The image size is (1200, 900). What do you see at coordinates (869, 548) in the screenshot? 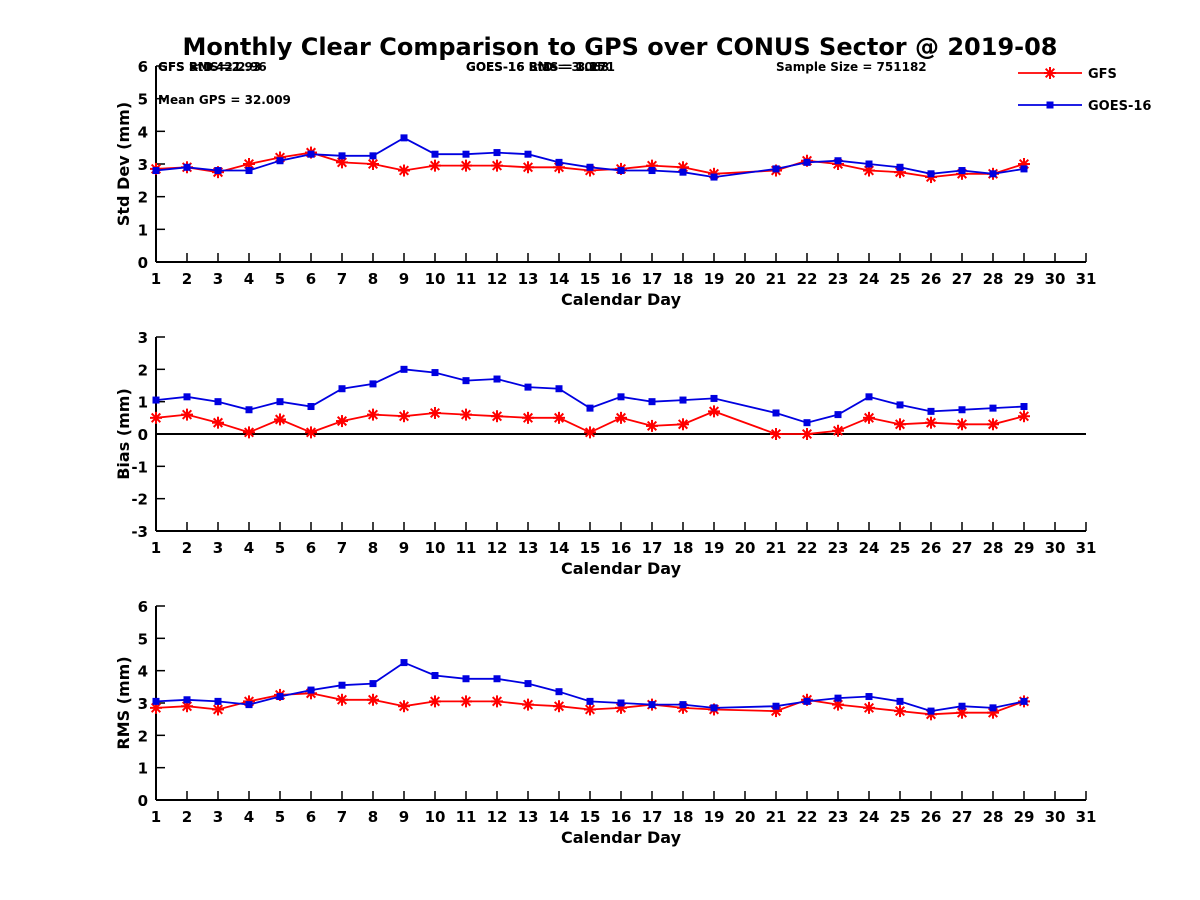
I see `x-tick-label: 24` at bounding box center [869, 548].